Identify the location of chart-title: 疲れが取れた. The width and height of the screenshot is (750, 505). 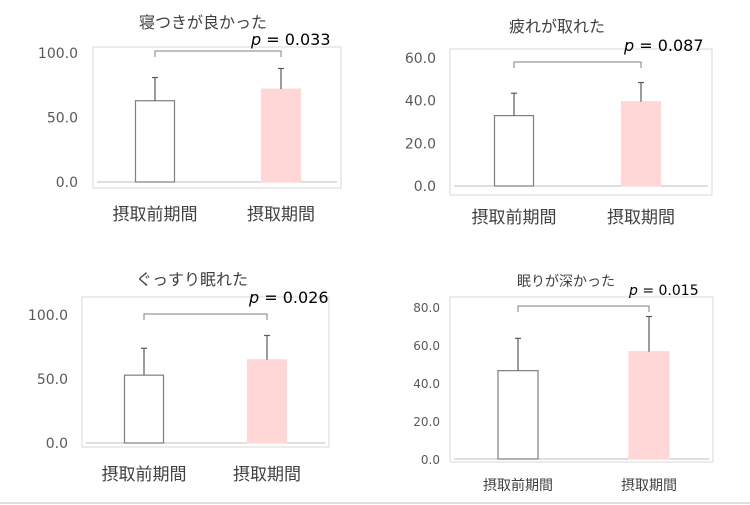
(557, 26).